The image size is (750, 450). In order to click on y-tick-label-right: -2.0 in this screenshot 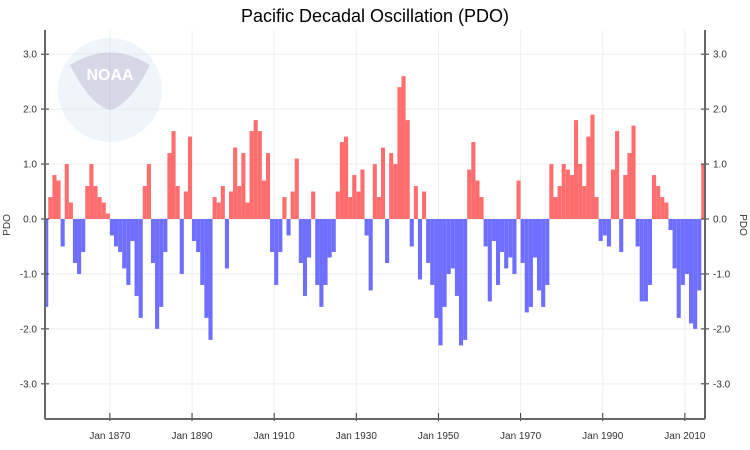, I will do `click(722, 329)`.